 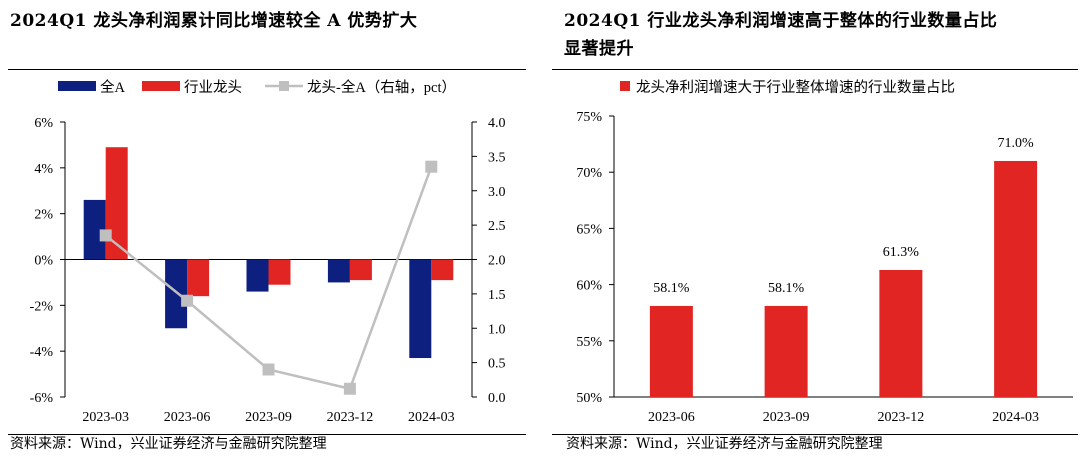 I want to click on left-y-tick-label: -4%, so click(x=42, y=352).